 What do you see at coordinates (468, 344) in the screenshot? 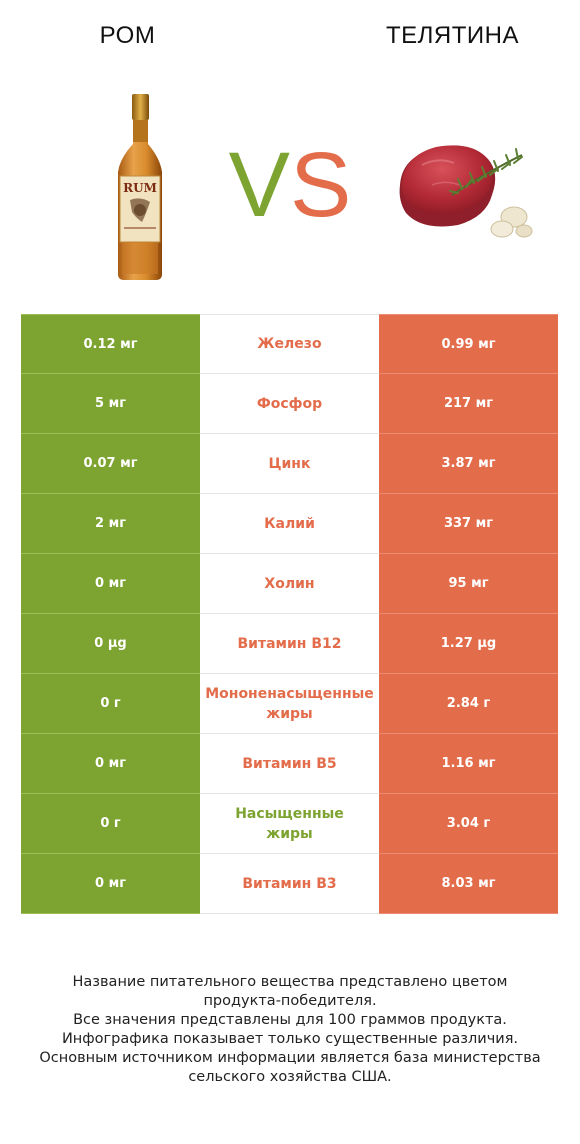
I see `right-value-cell: 0.99 мг` at bounding box center [468, 344].